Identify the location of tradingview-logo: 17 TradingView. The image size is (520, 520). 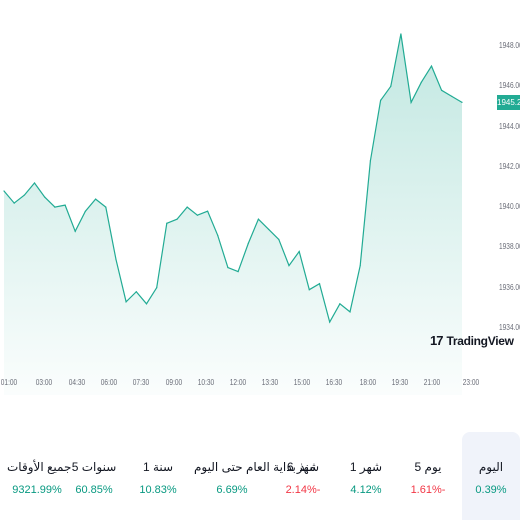
(472, 340).